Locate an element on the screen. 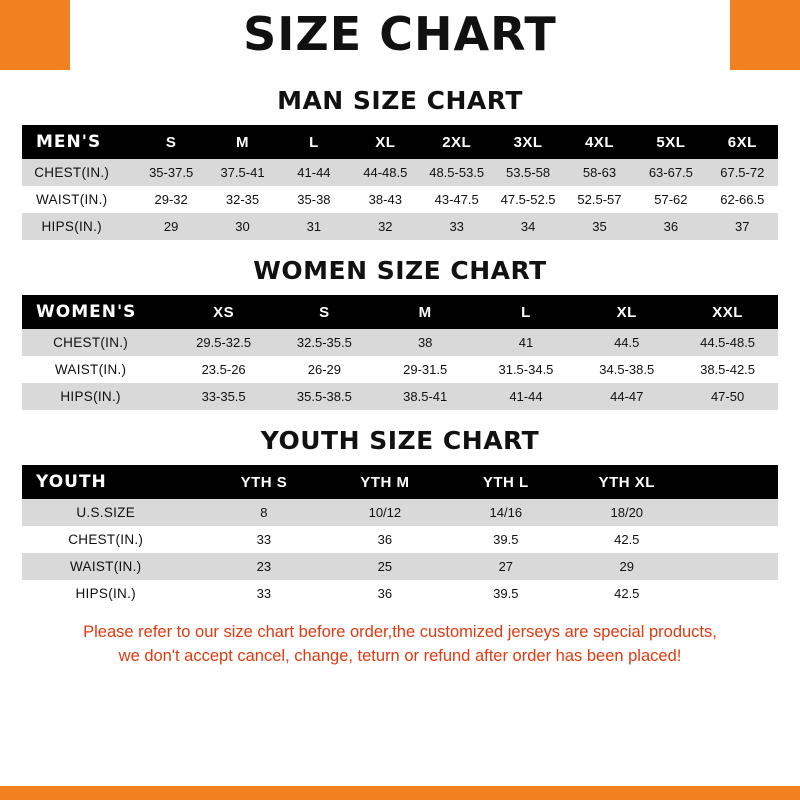 The width and height of the screenshot is (800, 800). youth-row0-v3: 18/20 is located at coordinates (627, 512).